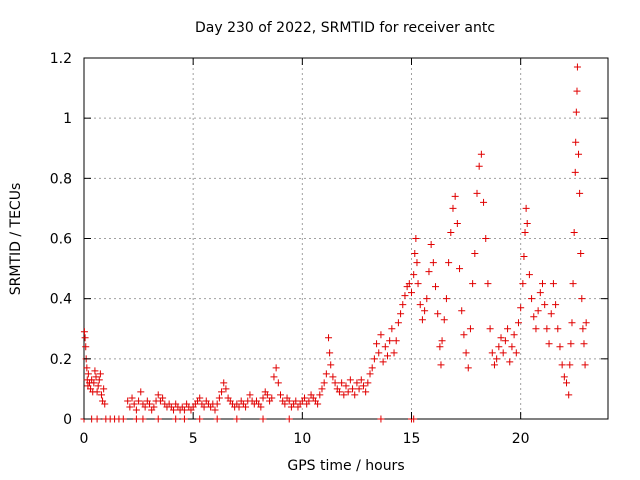 Image resolution: width=640 pixels, height=480 pixels. I want to click on y-tick-label: 0.4, so click(61, 300).